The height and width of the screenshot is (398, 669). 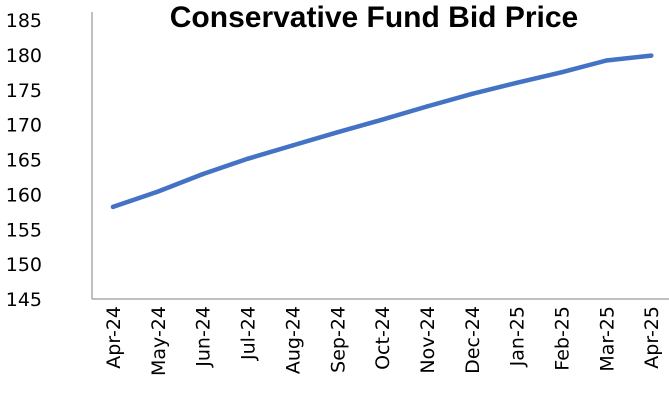 I want to click on y-tick-label: 155, so click(x=24, y=230).